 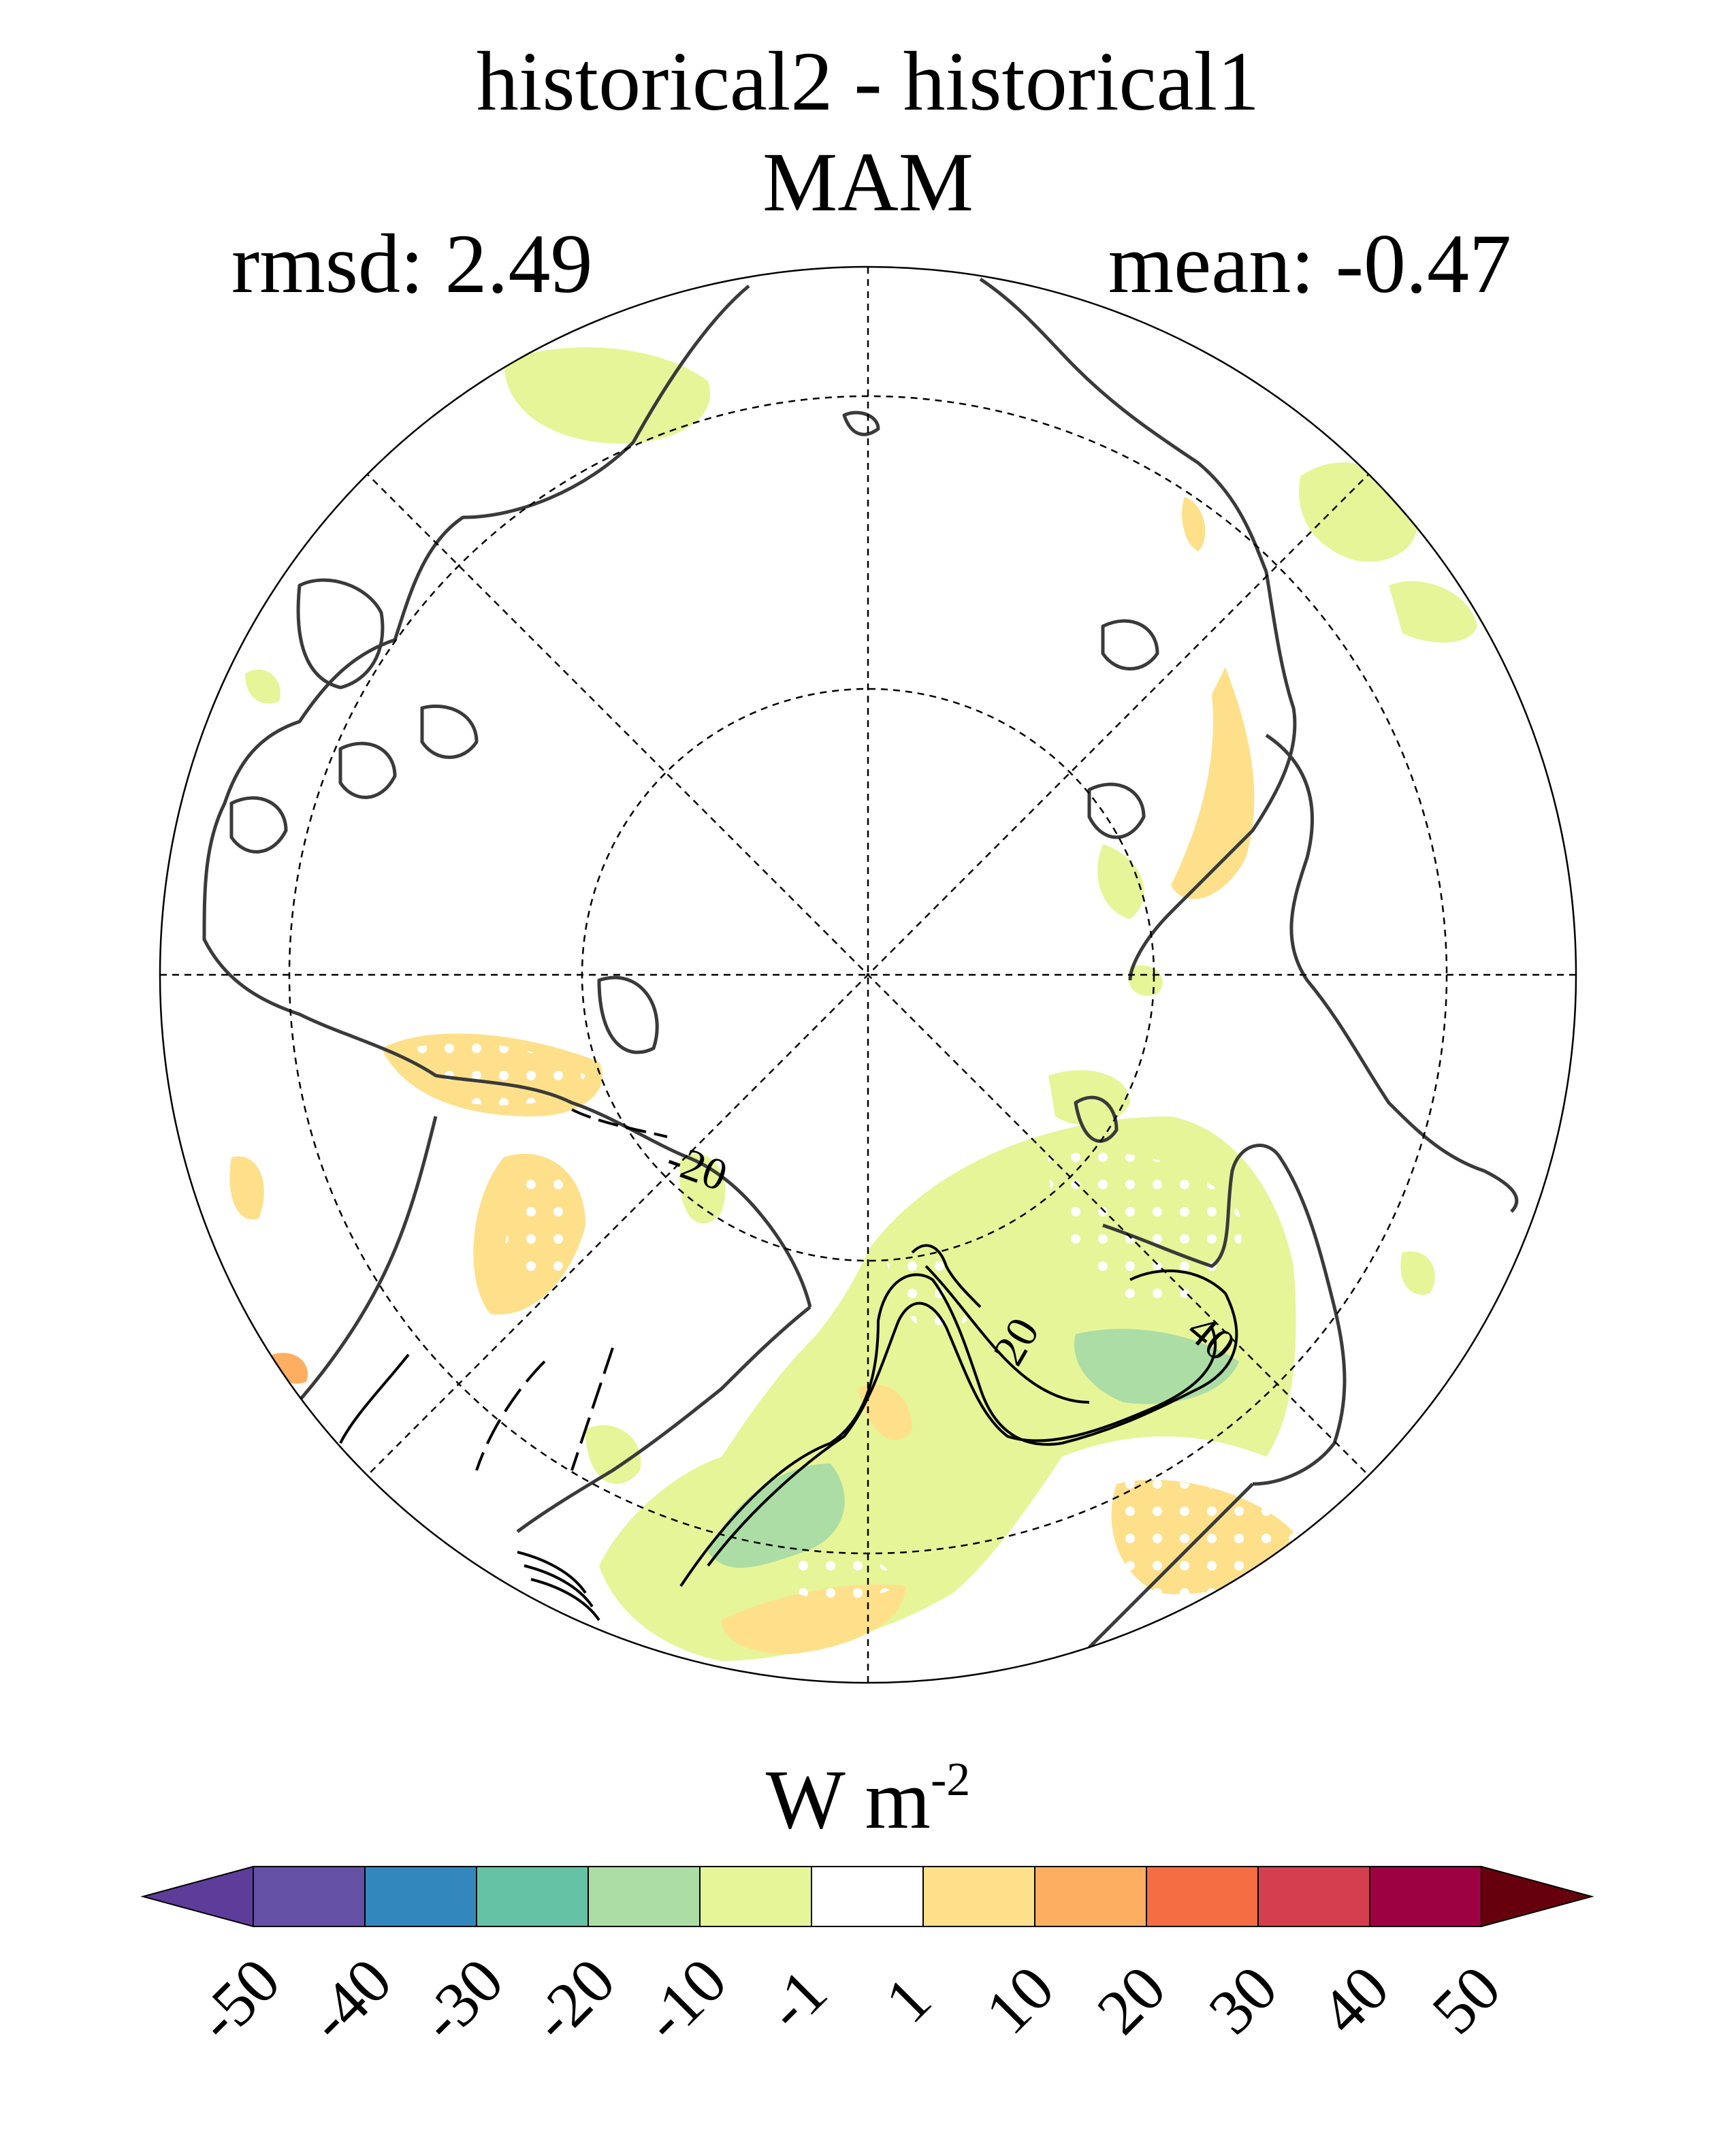 I want to click on colorbar-tick-label: -40, so click(x=350, y=2000).